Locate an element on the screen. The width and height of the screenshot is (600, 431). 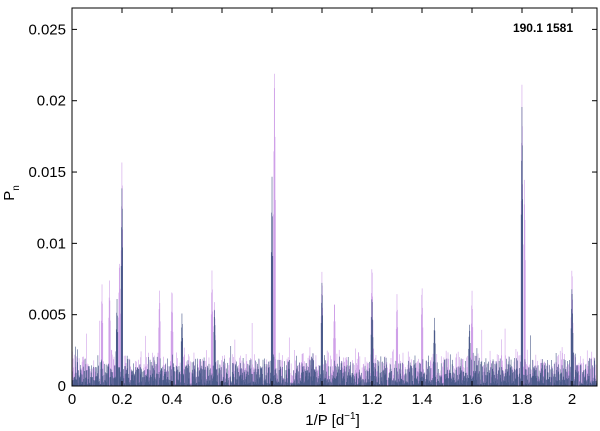
plot-annotation: 190.1 1581 is located at coordinates (543, 28).